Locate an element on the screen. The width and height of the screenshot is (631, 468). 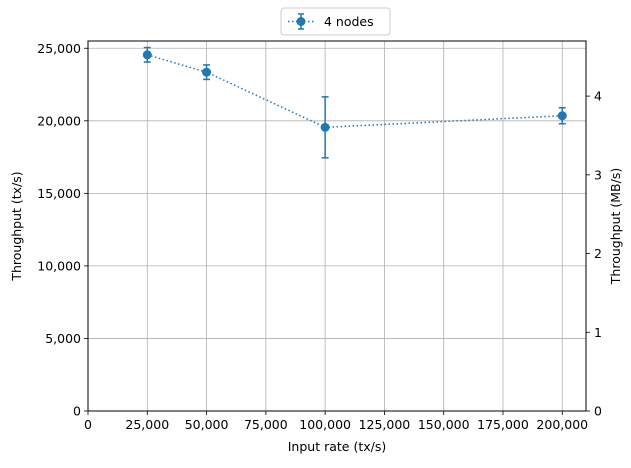
x-tick-label: 150,000 is located at coordinates (444, 424).